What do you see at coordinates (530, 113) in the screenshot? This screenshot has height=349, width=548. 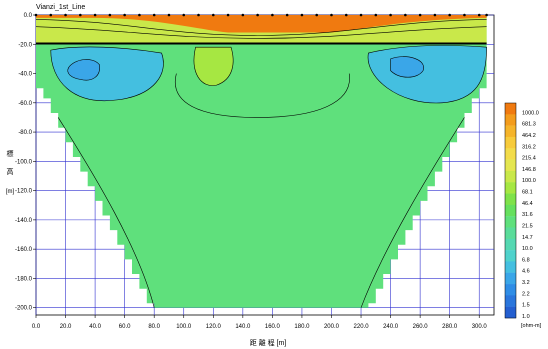 I see `colorbar-label: 1000.0` at bounding box center [530, 113].